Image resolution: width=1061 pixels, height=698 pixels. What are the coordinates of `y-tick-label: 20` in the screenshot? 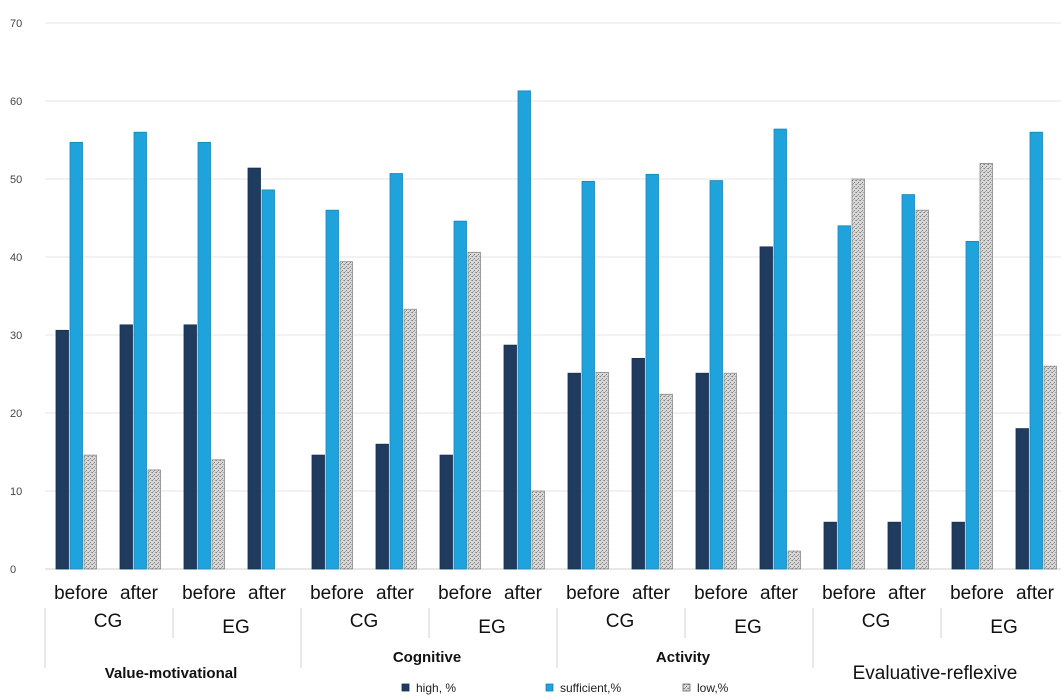 It's located at (16, 414).